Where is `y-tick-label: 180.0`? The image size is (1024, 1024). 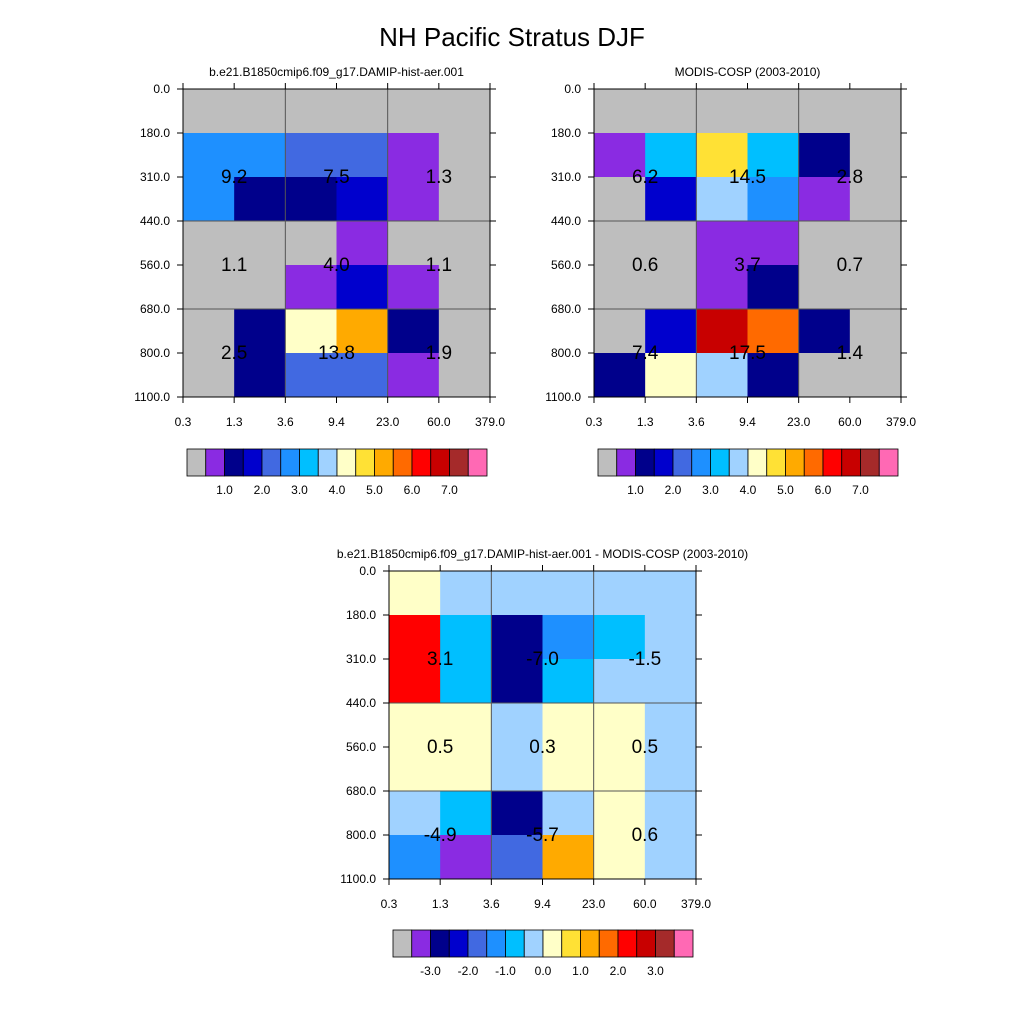
y-tick-label: 180.0 is located at coordinates (361, 615).